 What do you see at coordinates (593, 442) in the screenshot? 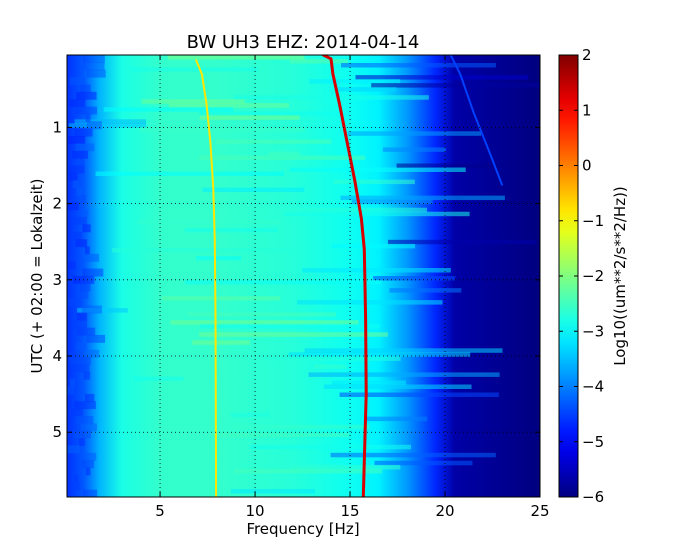
I see `colorbar-tick-label: −5` at bounding box center [593, 442].